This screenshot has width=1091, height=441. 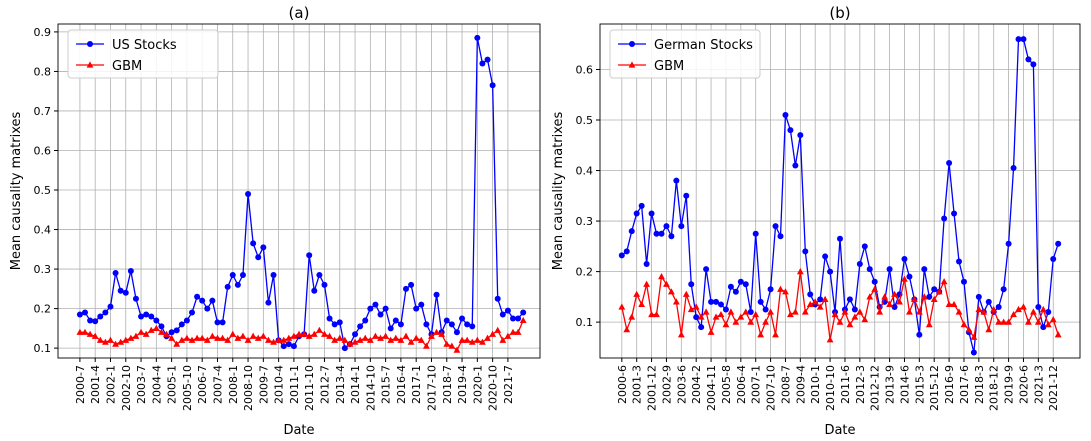 What do you see at coordinates (309, 388) in the screenshot?
I see `x-tick-label: 2011-10` at bounding box center [309, 388].